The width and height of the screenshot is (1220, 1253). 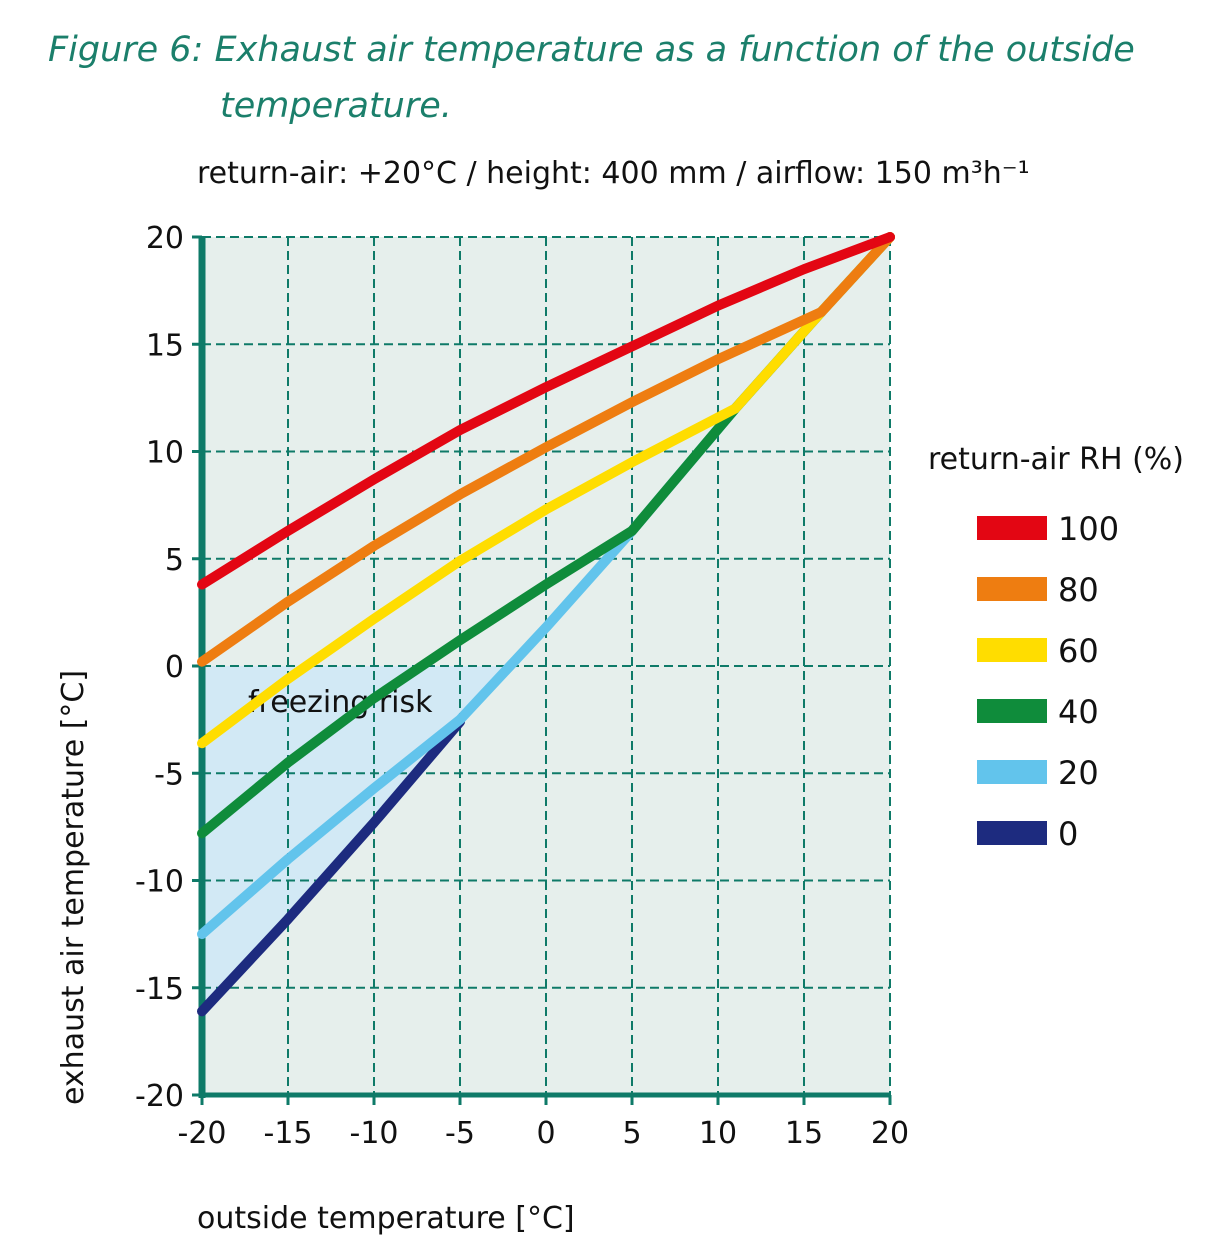 What do you see at coordinates (288, 1133) in the screenshot?
I see `x-tick-label: -15` at bounding box center [288, 1133].